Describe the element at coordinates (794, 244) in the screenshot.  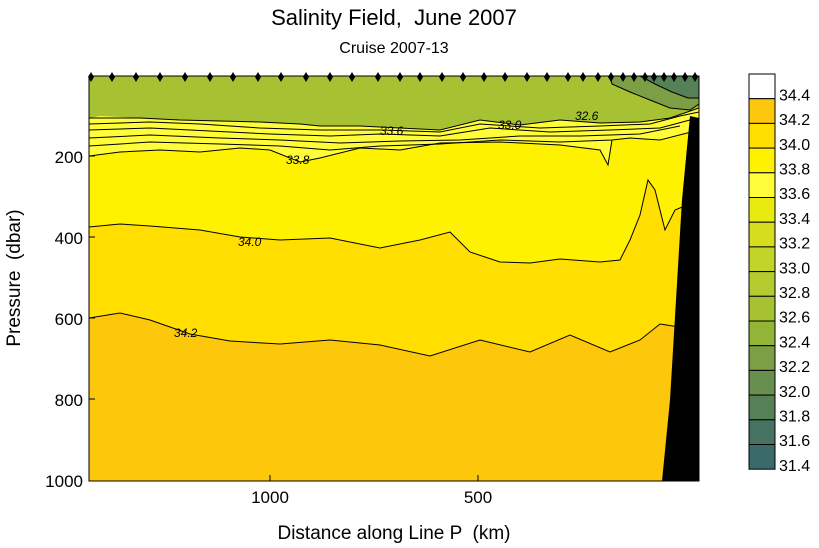
I see `colorbar-label: 33.2` at that location.